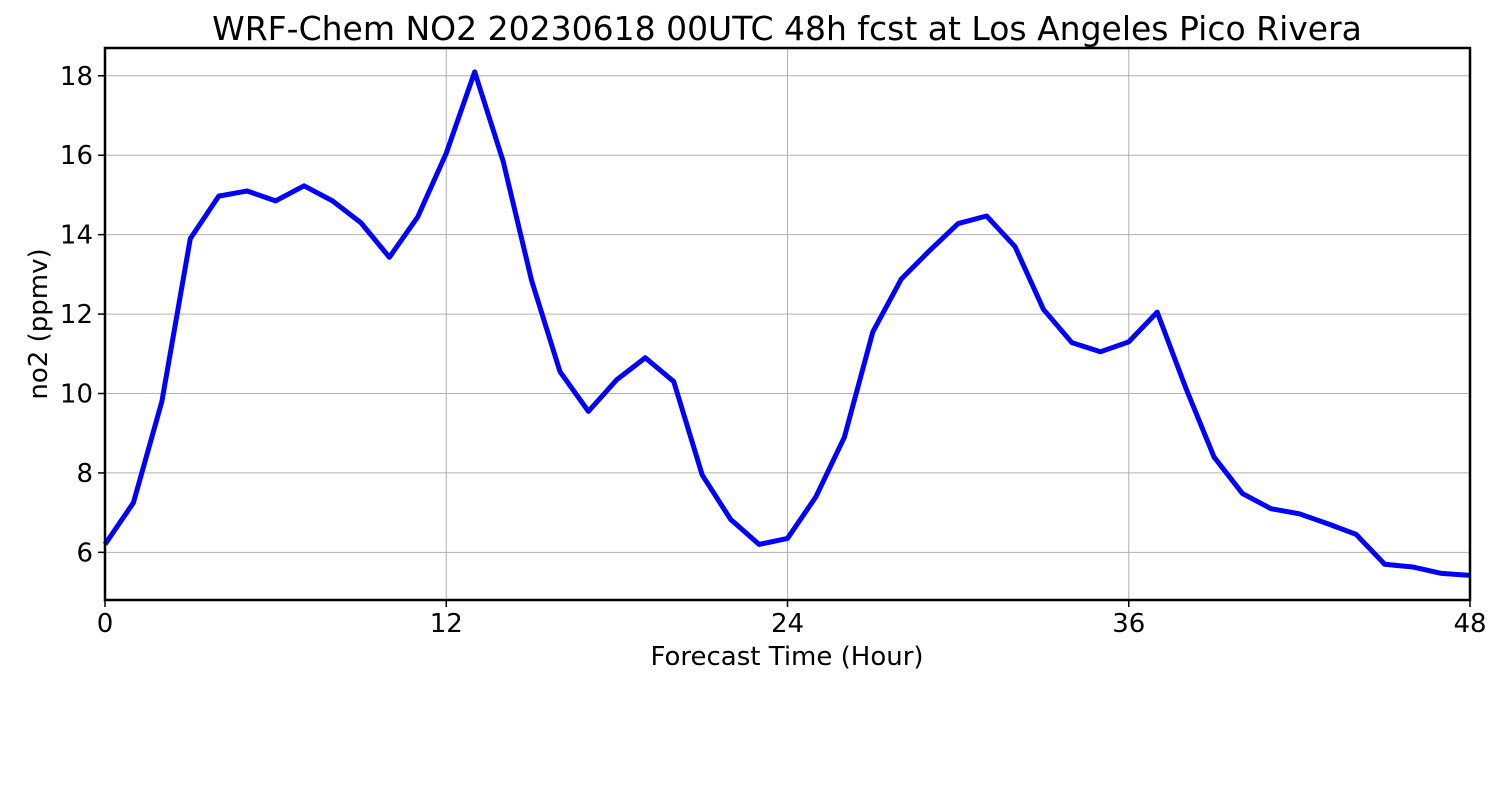 This screenshot has width=1500, height=800. What do you see at coordinates (787, 624) in the screenshot?
I see `x-tick-label: 24` at bounding box center [787, 624].